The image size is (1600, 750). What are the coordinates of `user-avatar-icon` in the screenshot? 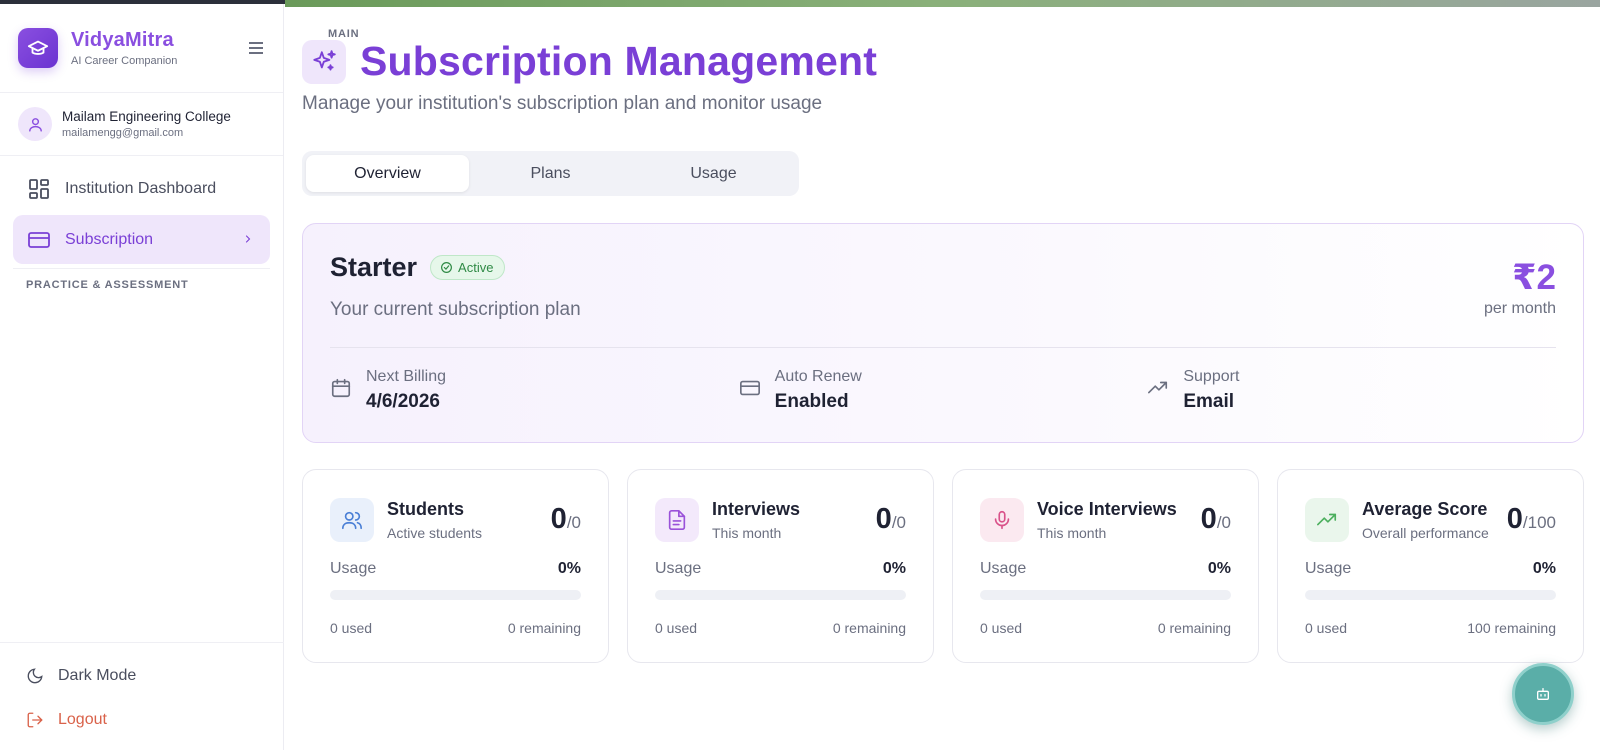 It's located at (35, 124).